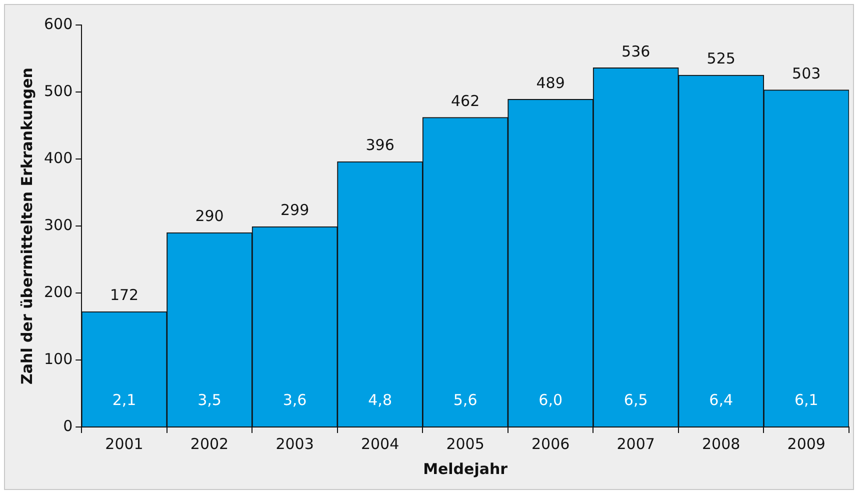 The height and width of the screenshot is (492, 856). I want to click on annotation: 6,4, so click(721, 399).